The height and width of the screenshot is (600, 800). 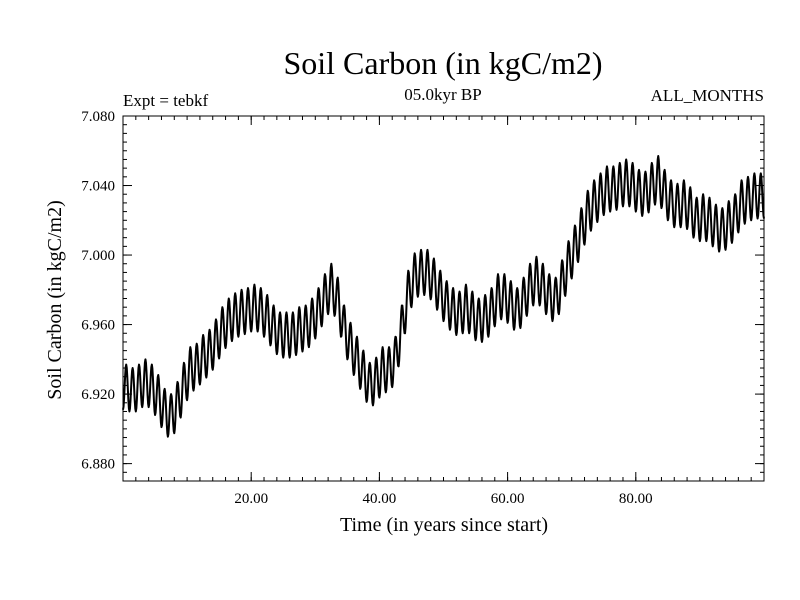 What do you see at coordinates (636, 499) in the screenshot?
I see `x-tick-label: 80.00` at bounding box center [636, 499].